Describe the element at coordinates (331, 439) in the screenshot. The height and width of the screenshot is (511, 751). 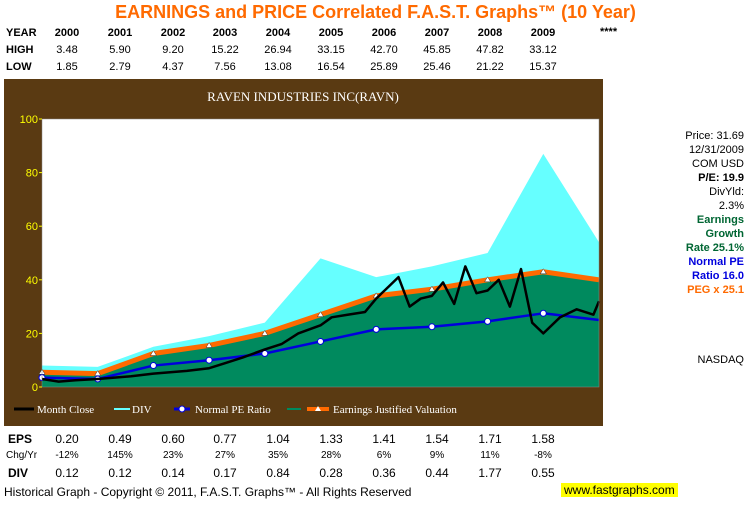
I see `eps-cell: 1.33` at that location.